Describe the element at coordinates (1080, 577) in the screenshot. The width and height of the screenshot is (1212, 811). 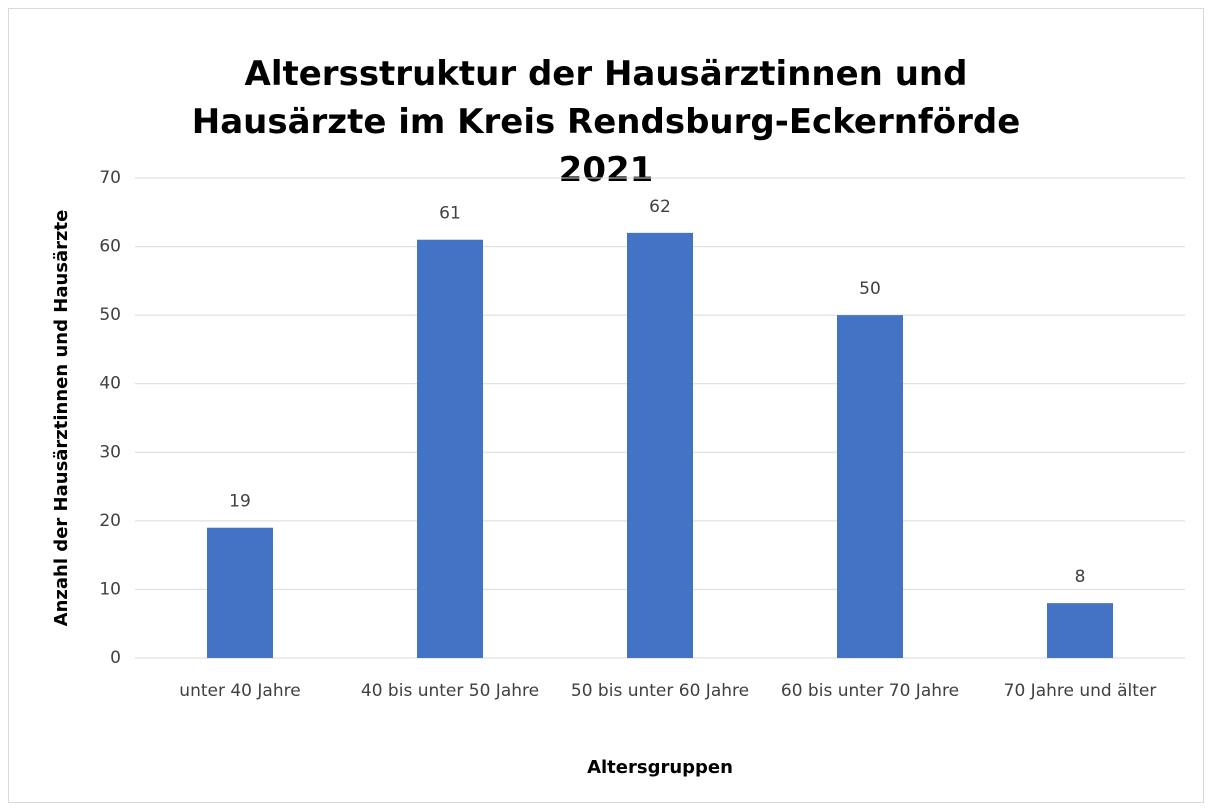
I see `data-label: 8` at that location.